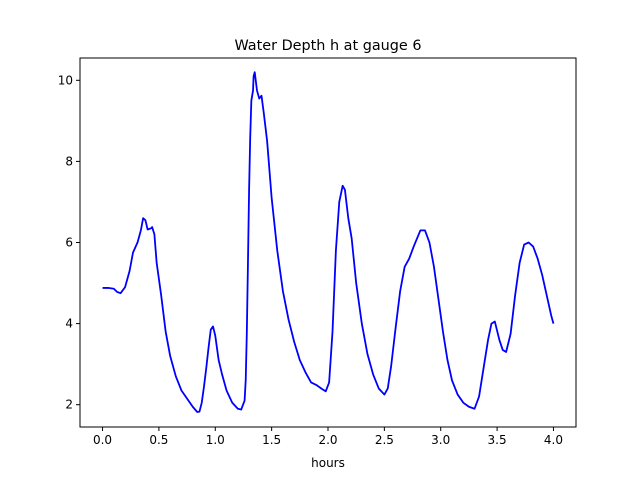 The image size is (640, 480). What do you see at coordinates (327, 46) in the screenshot?
I see `chart-title: Water Depth h at gauge 6` at bounding box center [327, 46].